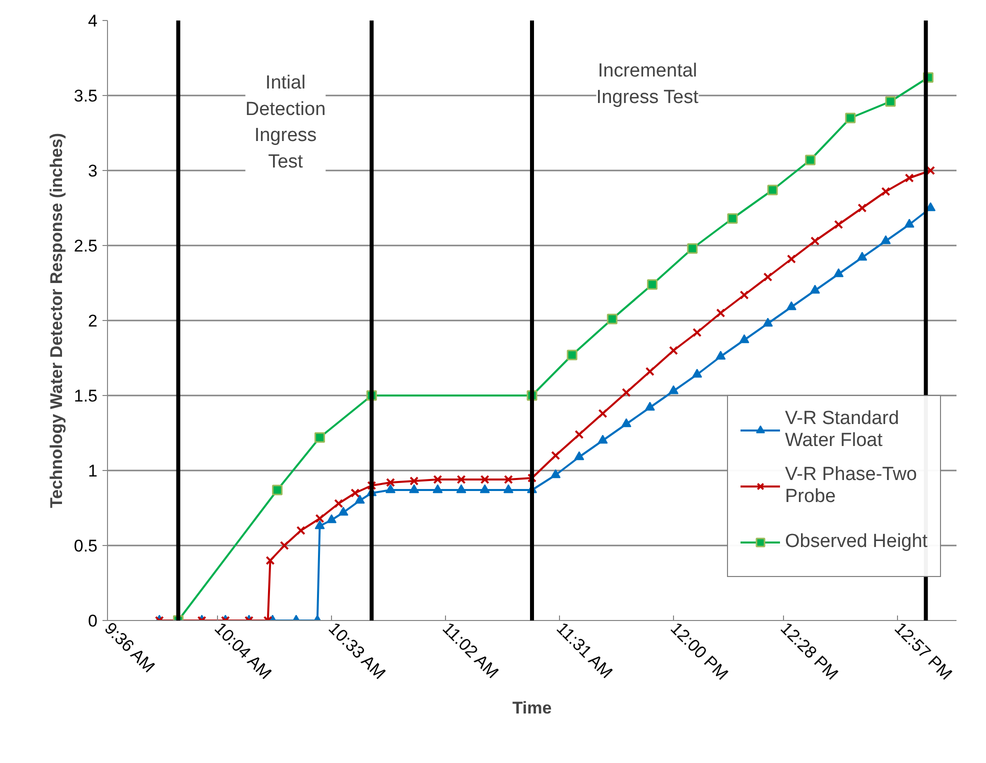 This screenshot has height=763, width=986. What do you see at coordinates (93, 321) in the screenshot?
I see `y-tick-label: 2` at bounding box center [93, 321].